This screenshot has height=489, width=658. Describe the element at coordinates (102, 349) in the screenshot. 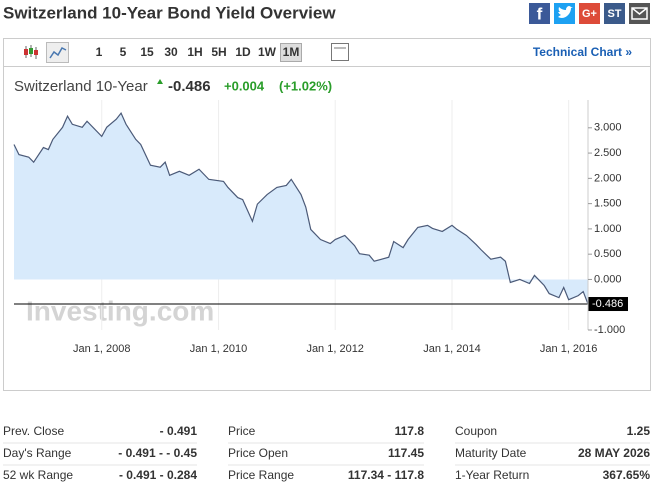

I see `x-tick-label: Jan 1, 2008` at that location.